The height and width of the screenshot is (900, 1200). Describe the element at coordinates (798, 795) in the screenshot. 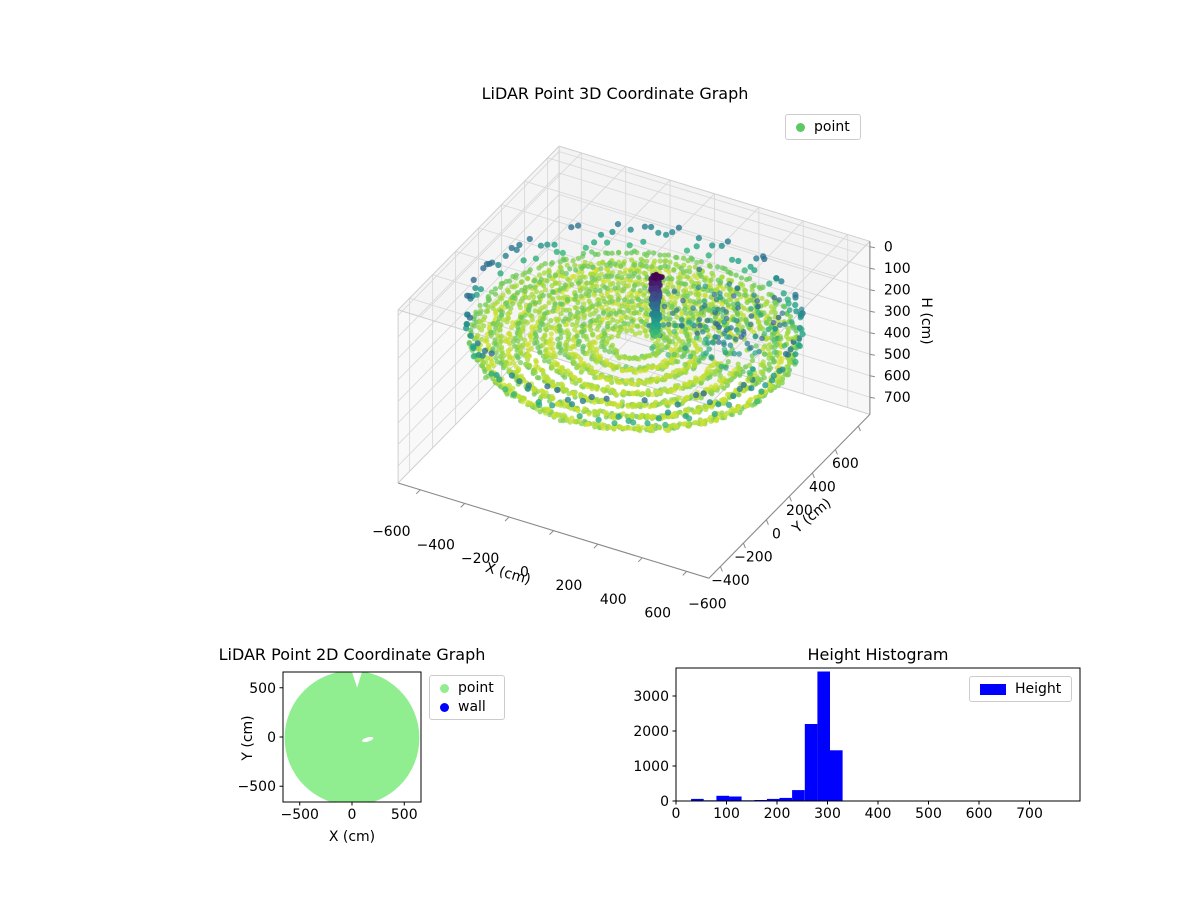

I see `histogram-bar` at that location.